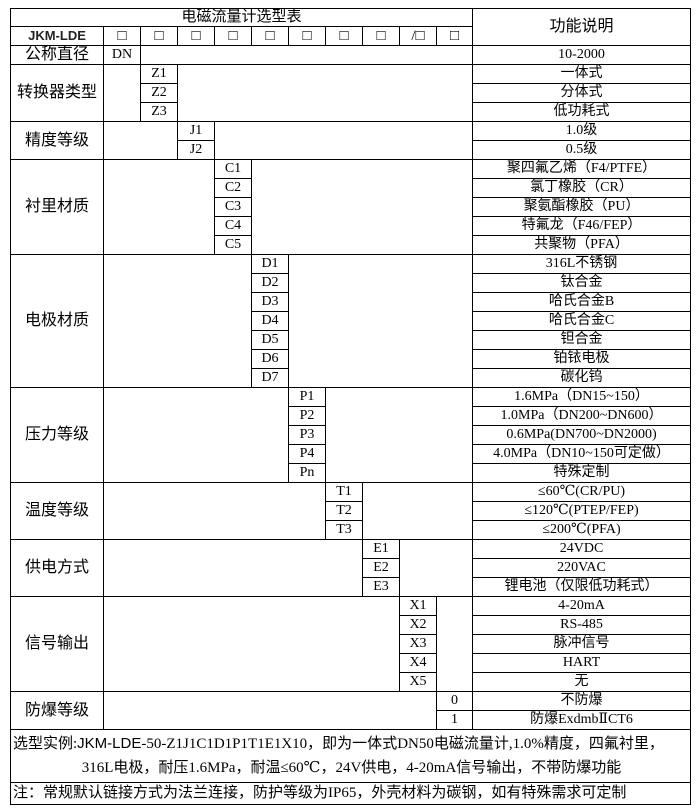 This screenshot has width=700, height=810. What do you see at coordinates (344, 492) in the screenshot?
I see `option-code: T1` at bounding box center [344, 492].